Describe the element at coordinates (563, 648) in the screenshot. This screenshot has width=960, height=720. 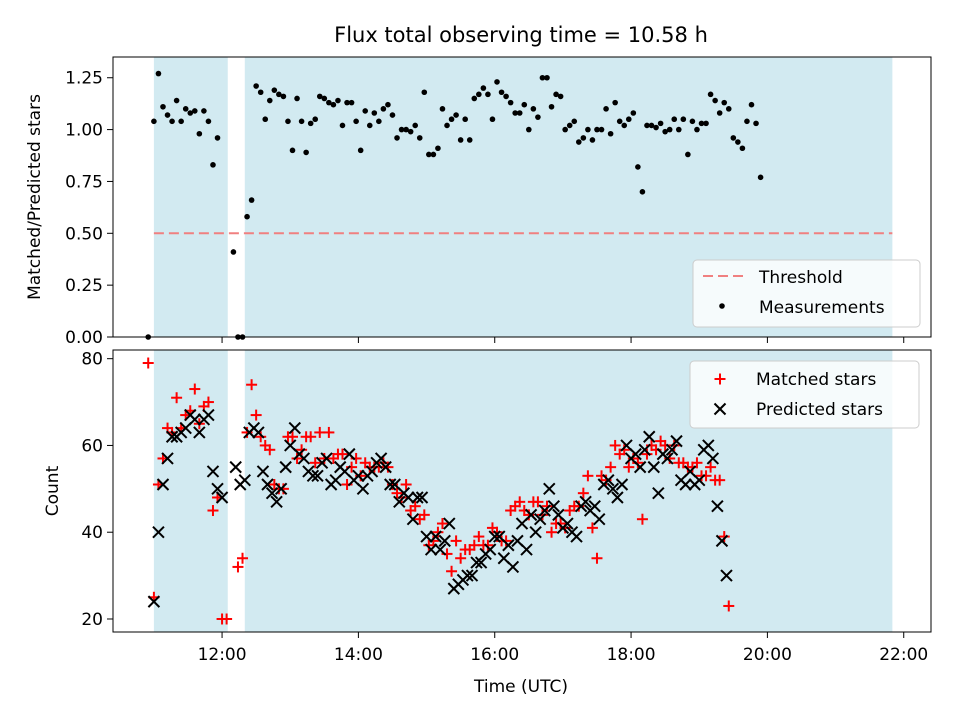
I see `bottom-x-ticks: 12:00 14:00 16:00 18:00 20:00 22:00` at that location.